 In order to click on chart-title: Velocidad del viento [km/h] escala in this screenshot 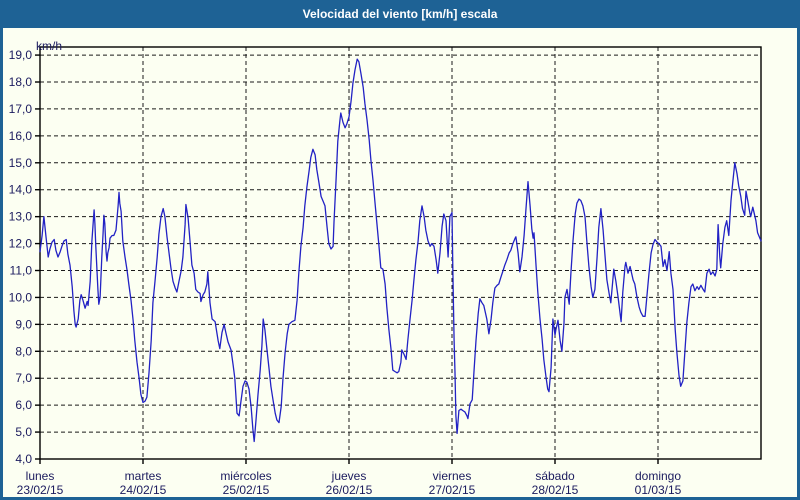, I will do `click(400, 14)`.